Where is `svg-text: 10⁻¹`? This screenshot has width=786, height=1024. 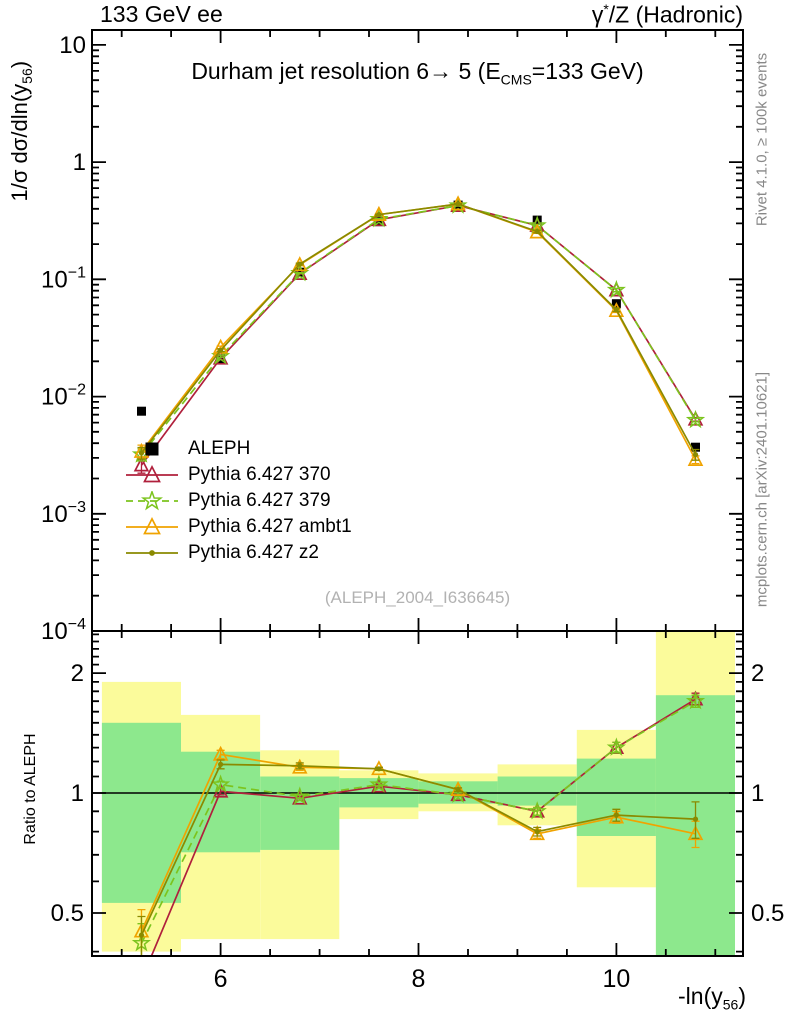
svg-text: 10⁻¹ is located at coordinates (63, 278).